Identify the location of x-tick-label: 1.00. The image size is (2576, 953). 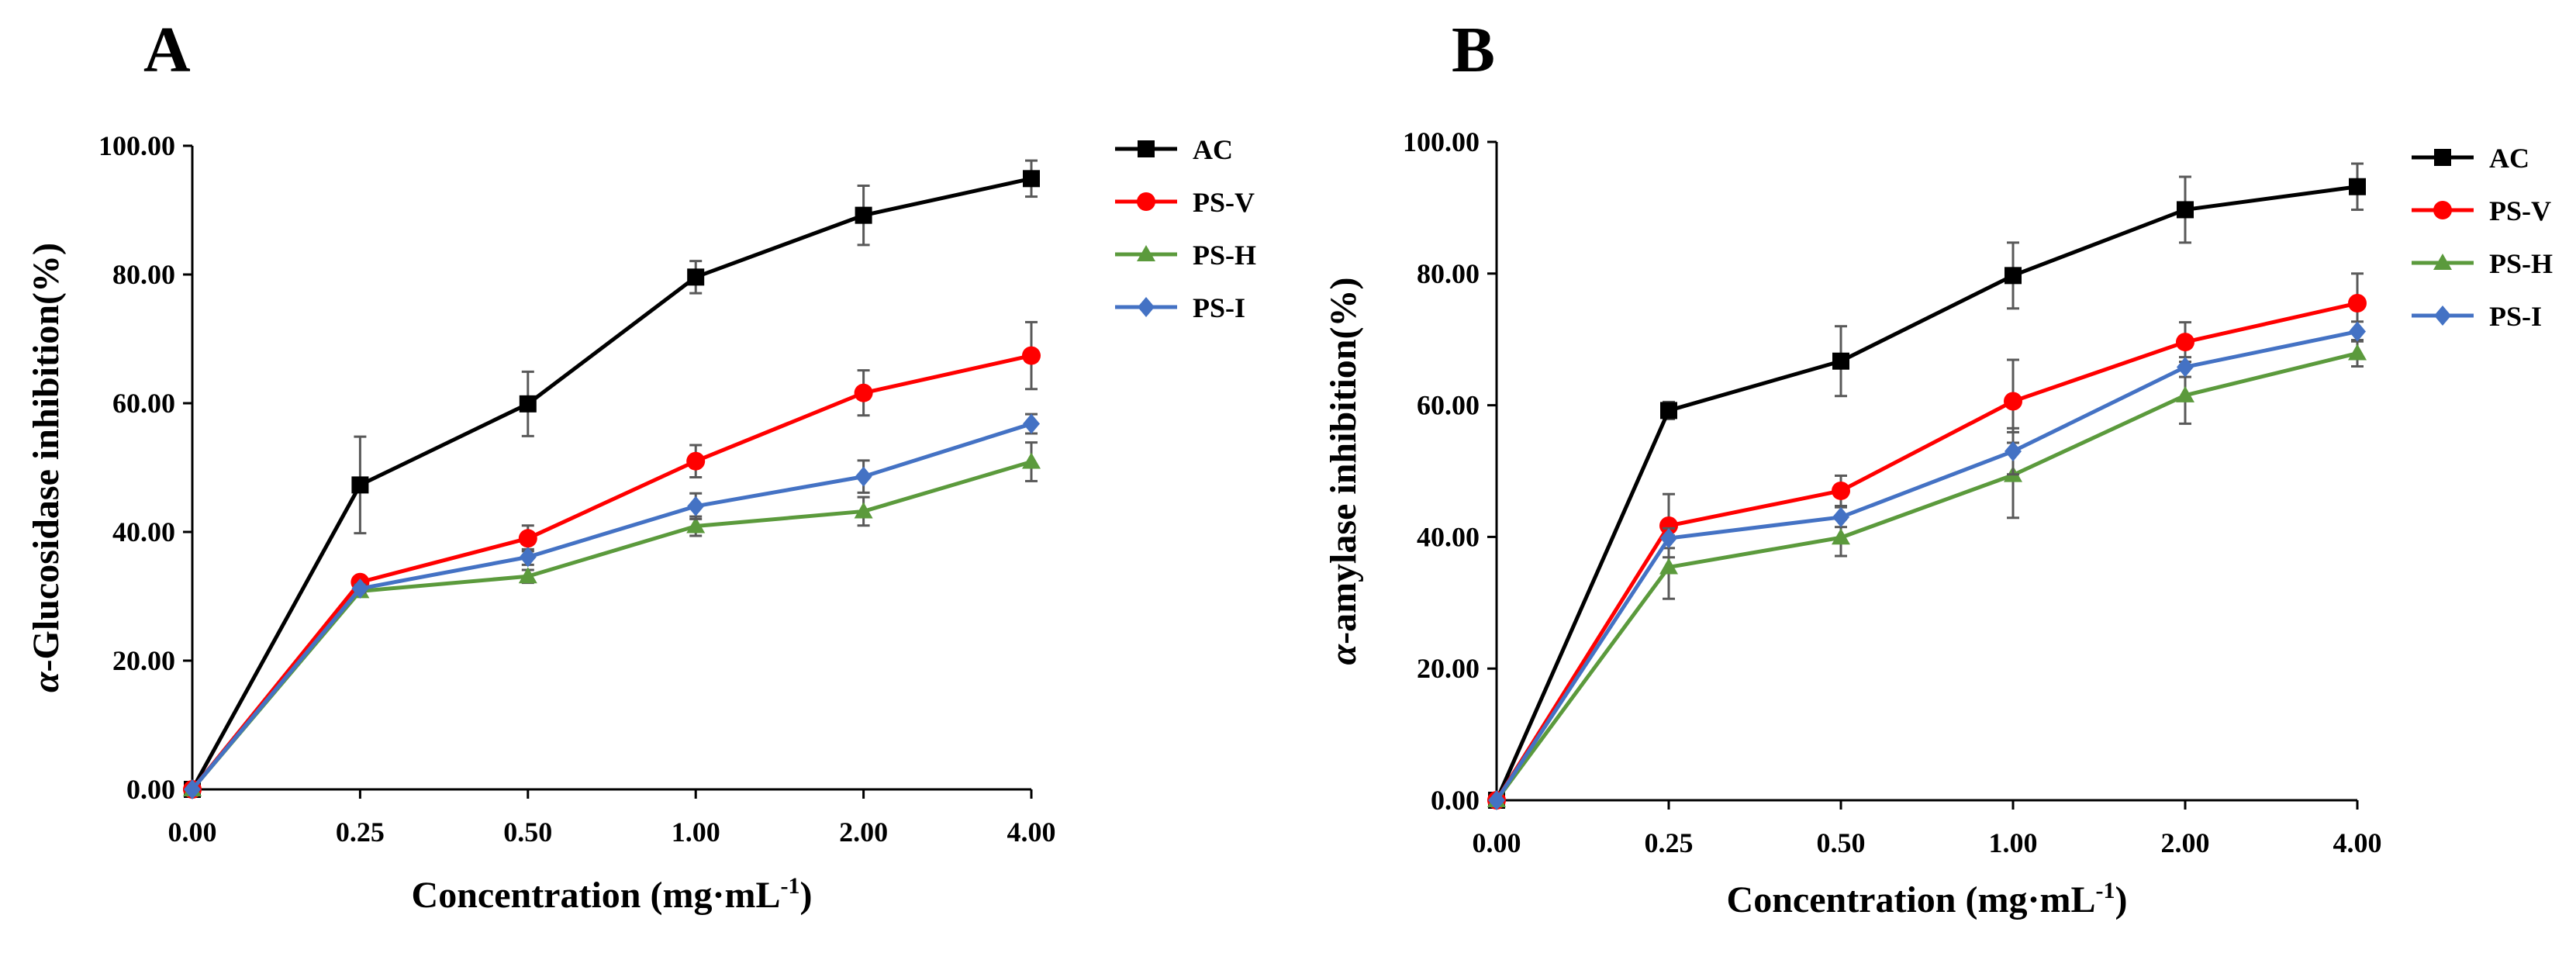
(2013, 843).